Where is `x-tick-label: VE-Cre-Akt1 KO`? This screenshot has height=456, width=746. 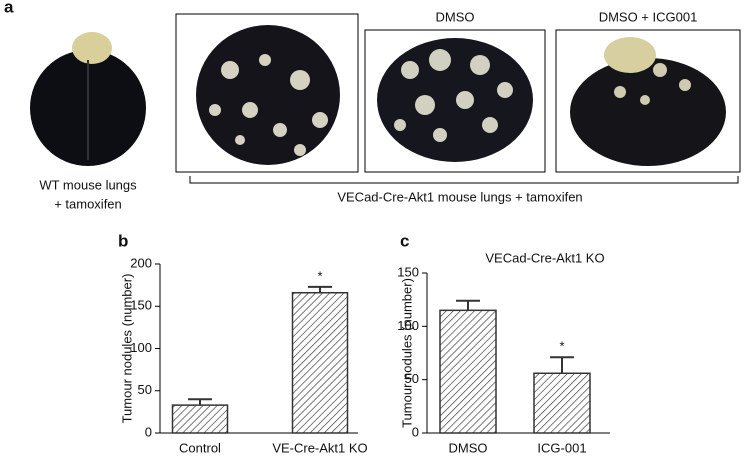 x-tick-label: VE-Cre-Akt1 KO is located at coordinates (319, 447).